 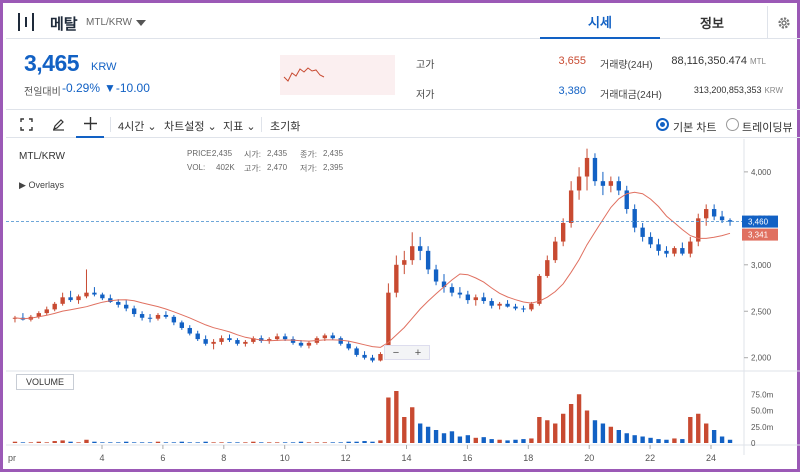 I want to click on vol-tick-label: 25.0m, so click(x=762, y=427).